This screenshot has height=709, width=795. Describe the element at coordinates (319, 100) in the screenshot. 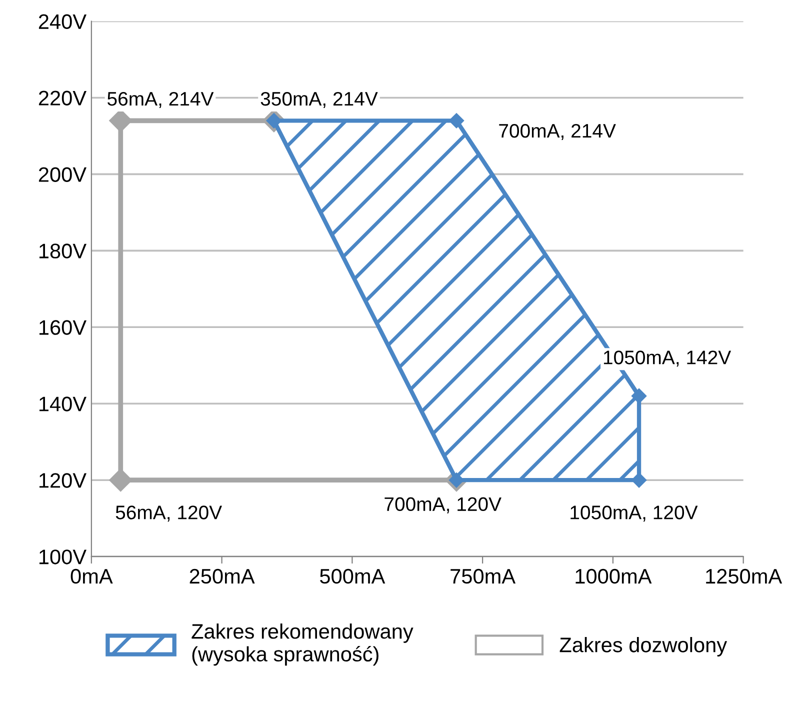

I see `annotation: 350mA, 214V` at that location.